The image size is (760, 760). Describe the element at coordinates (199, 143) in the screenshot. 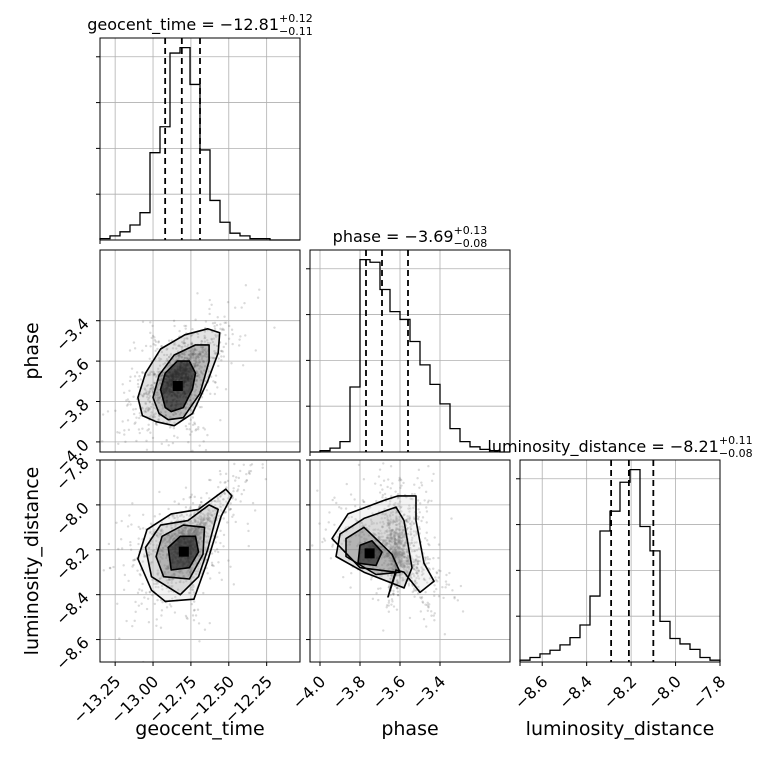

I see `histogram-step-geocent_time` at that location.